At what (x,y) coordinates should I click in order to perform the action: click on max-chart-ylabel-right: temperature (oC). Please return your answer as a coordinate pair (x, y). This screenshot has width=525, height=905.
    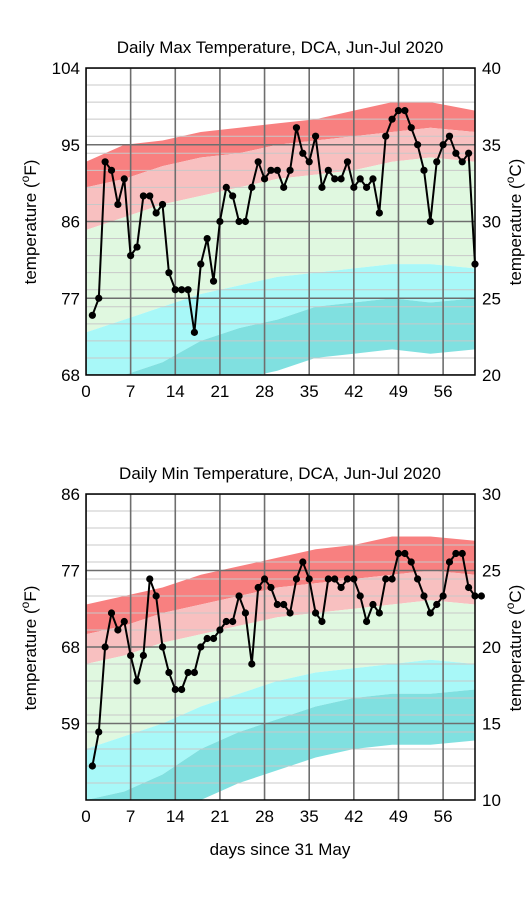
    Looking at the image, I should click on (514, 222).